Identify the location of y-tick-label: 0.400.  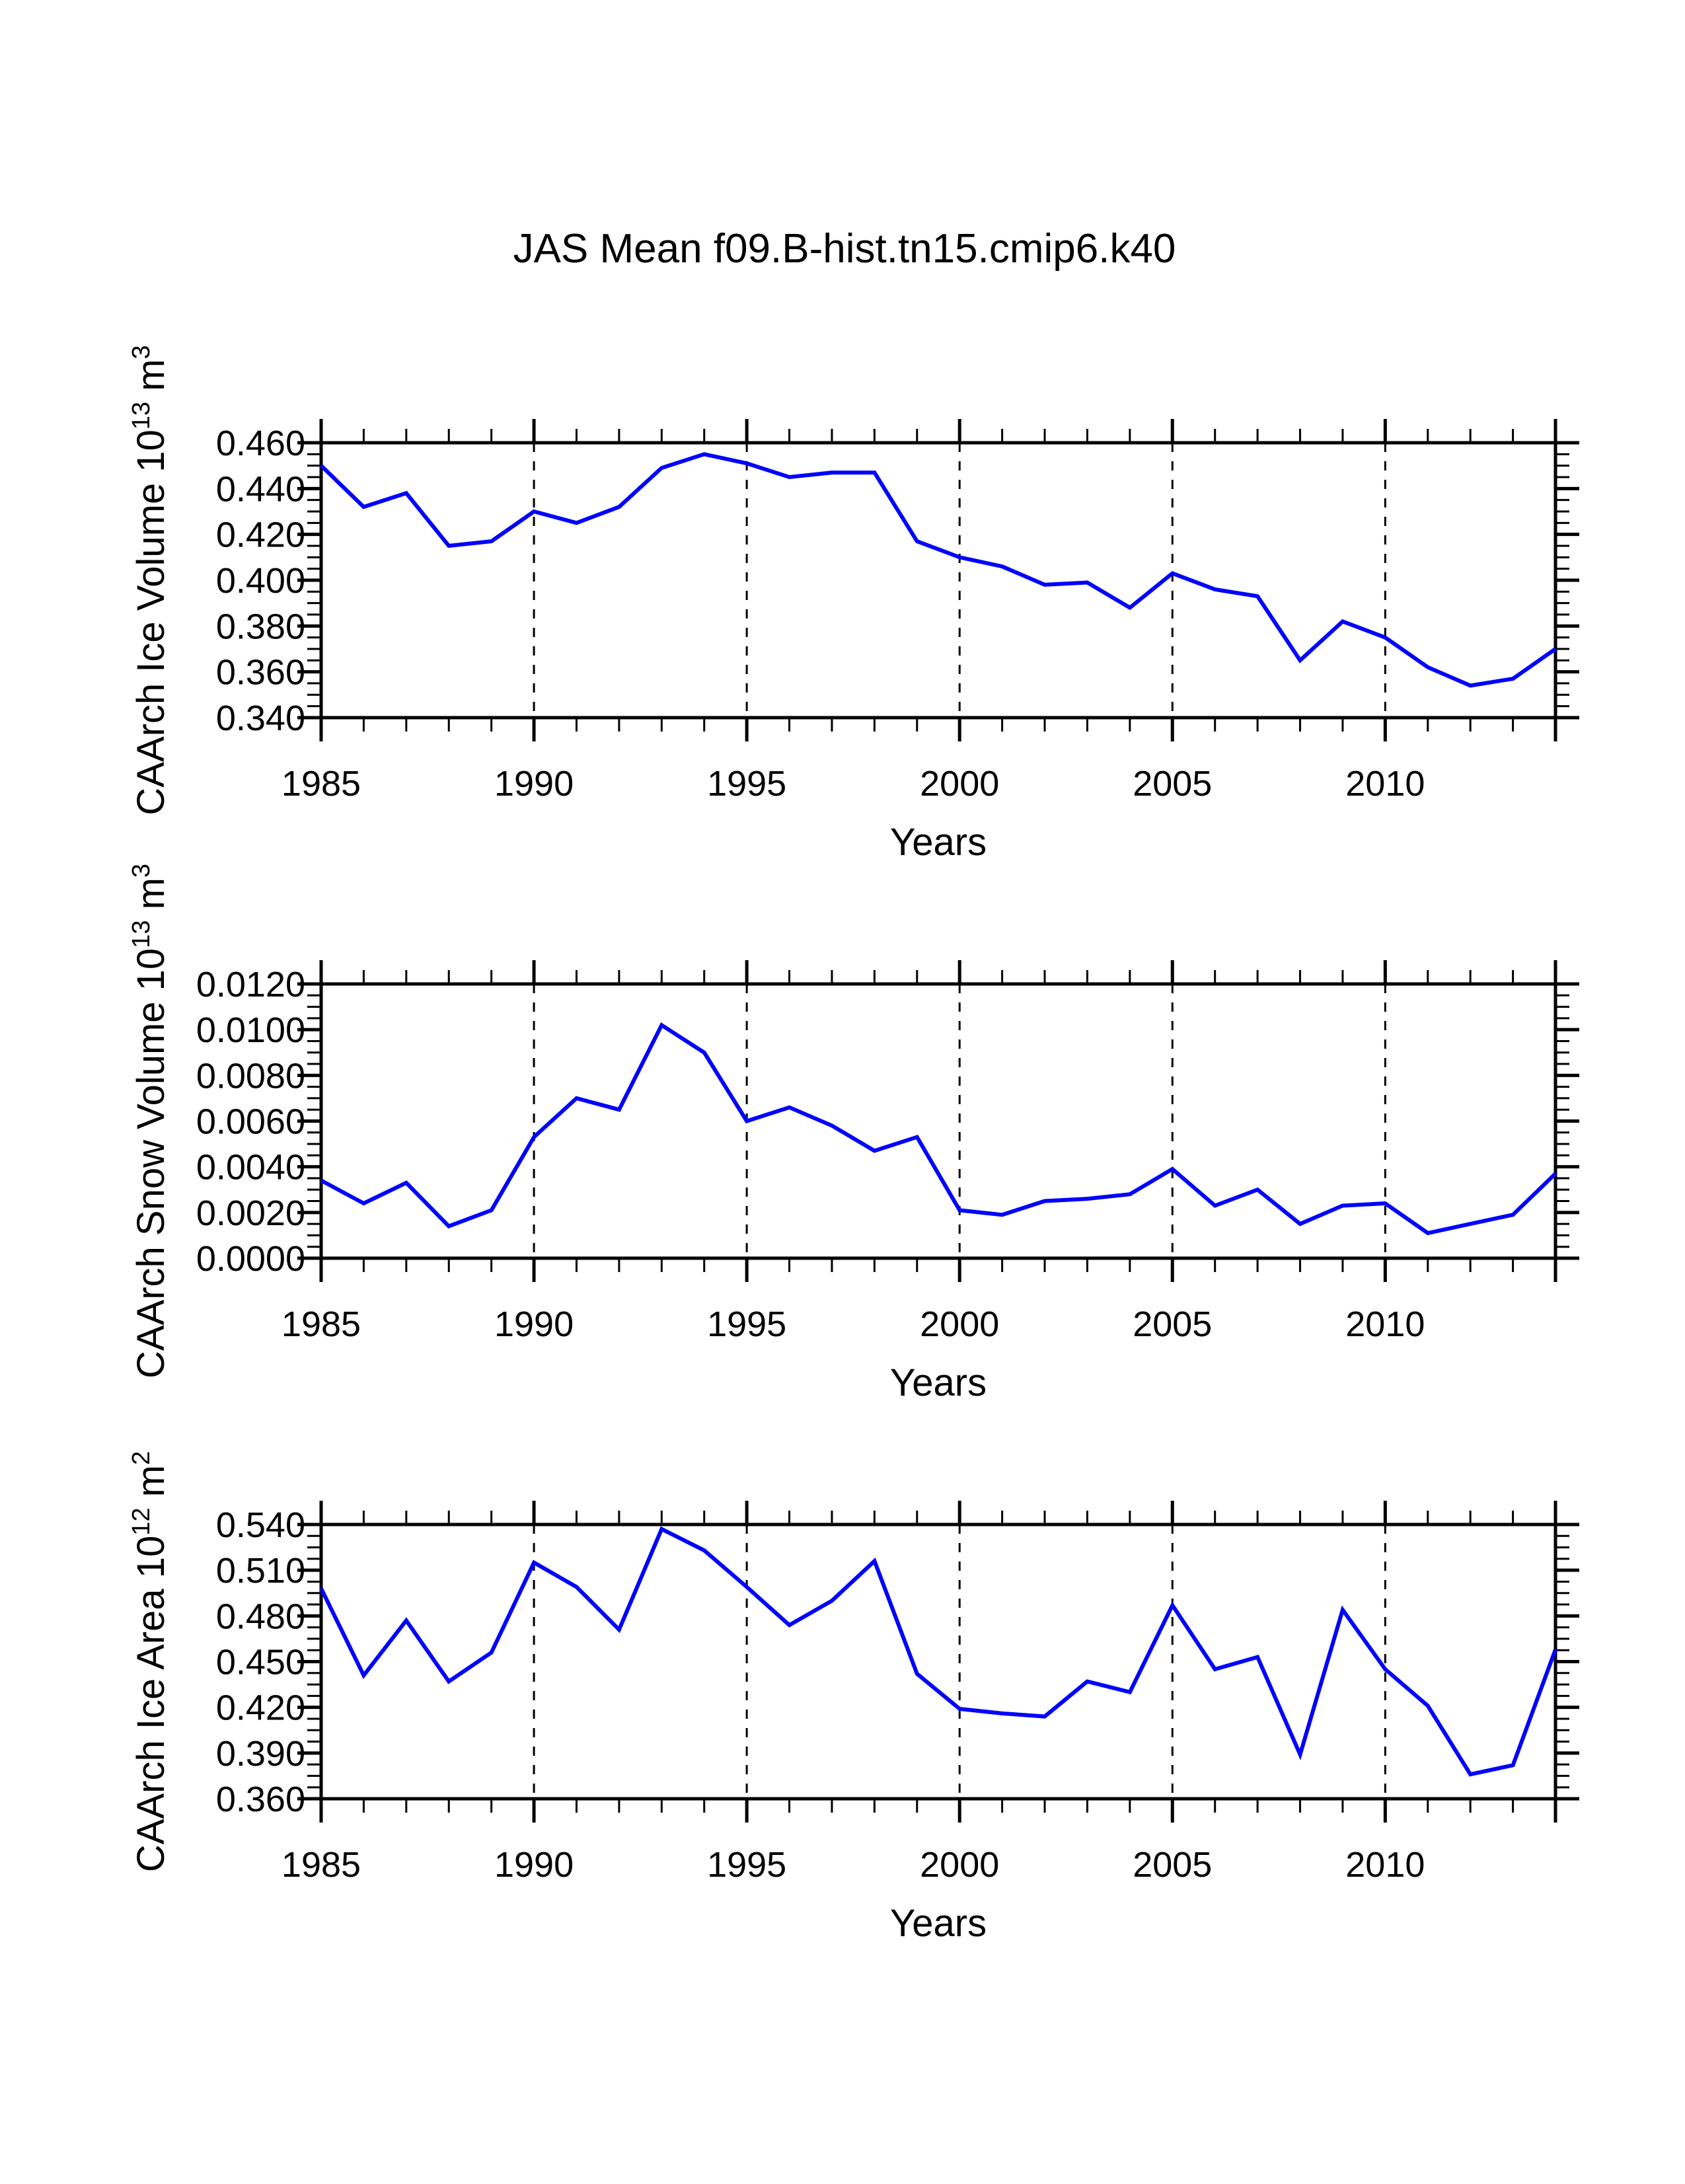
(260, 581).